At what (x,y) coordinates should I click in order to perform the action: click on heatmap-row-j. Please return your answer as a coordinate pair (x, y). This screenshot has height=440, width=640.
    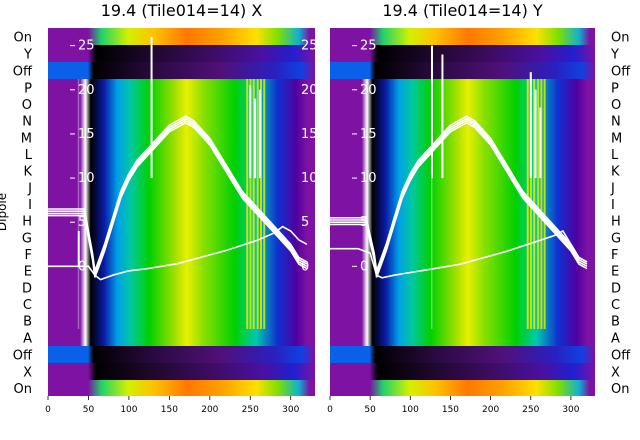
    Looking at the image, I should click on (181, 187).